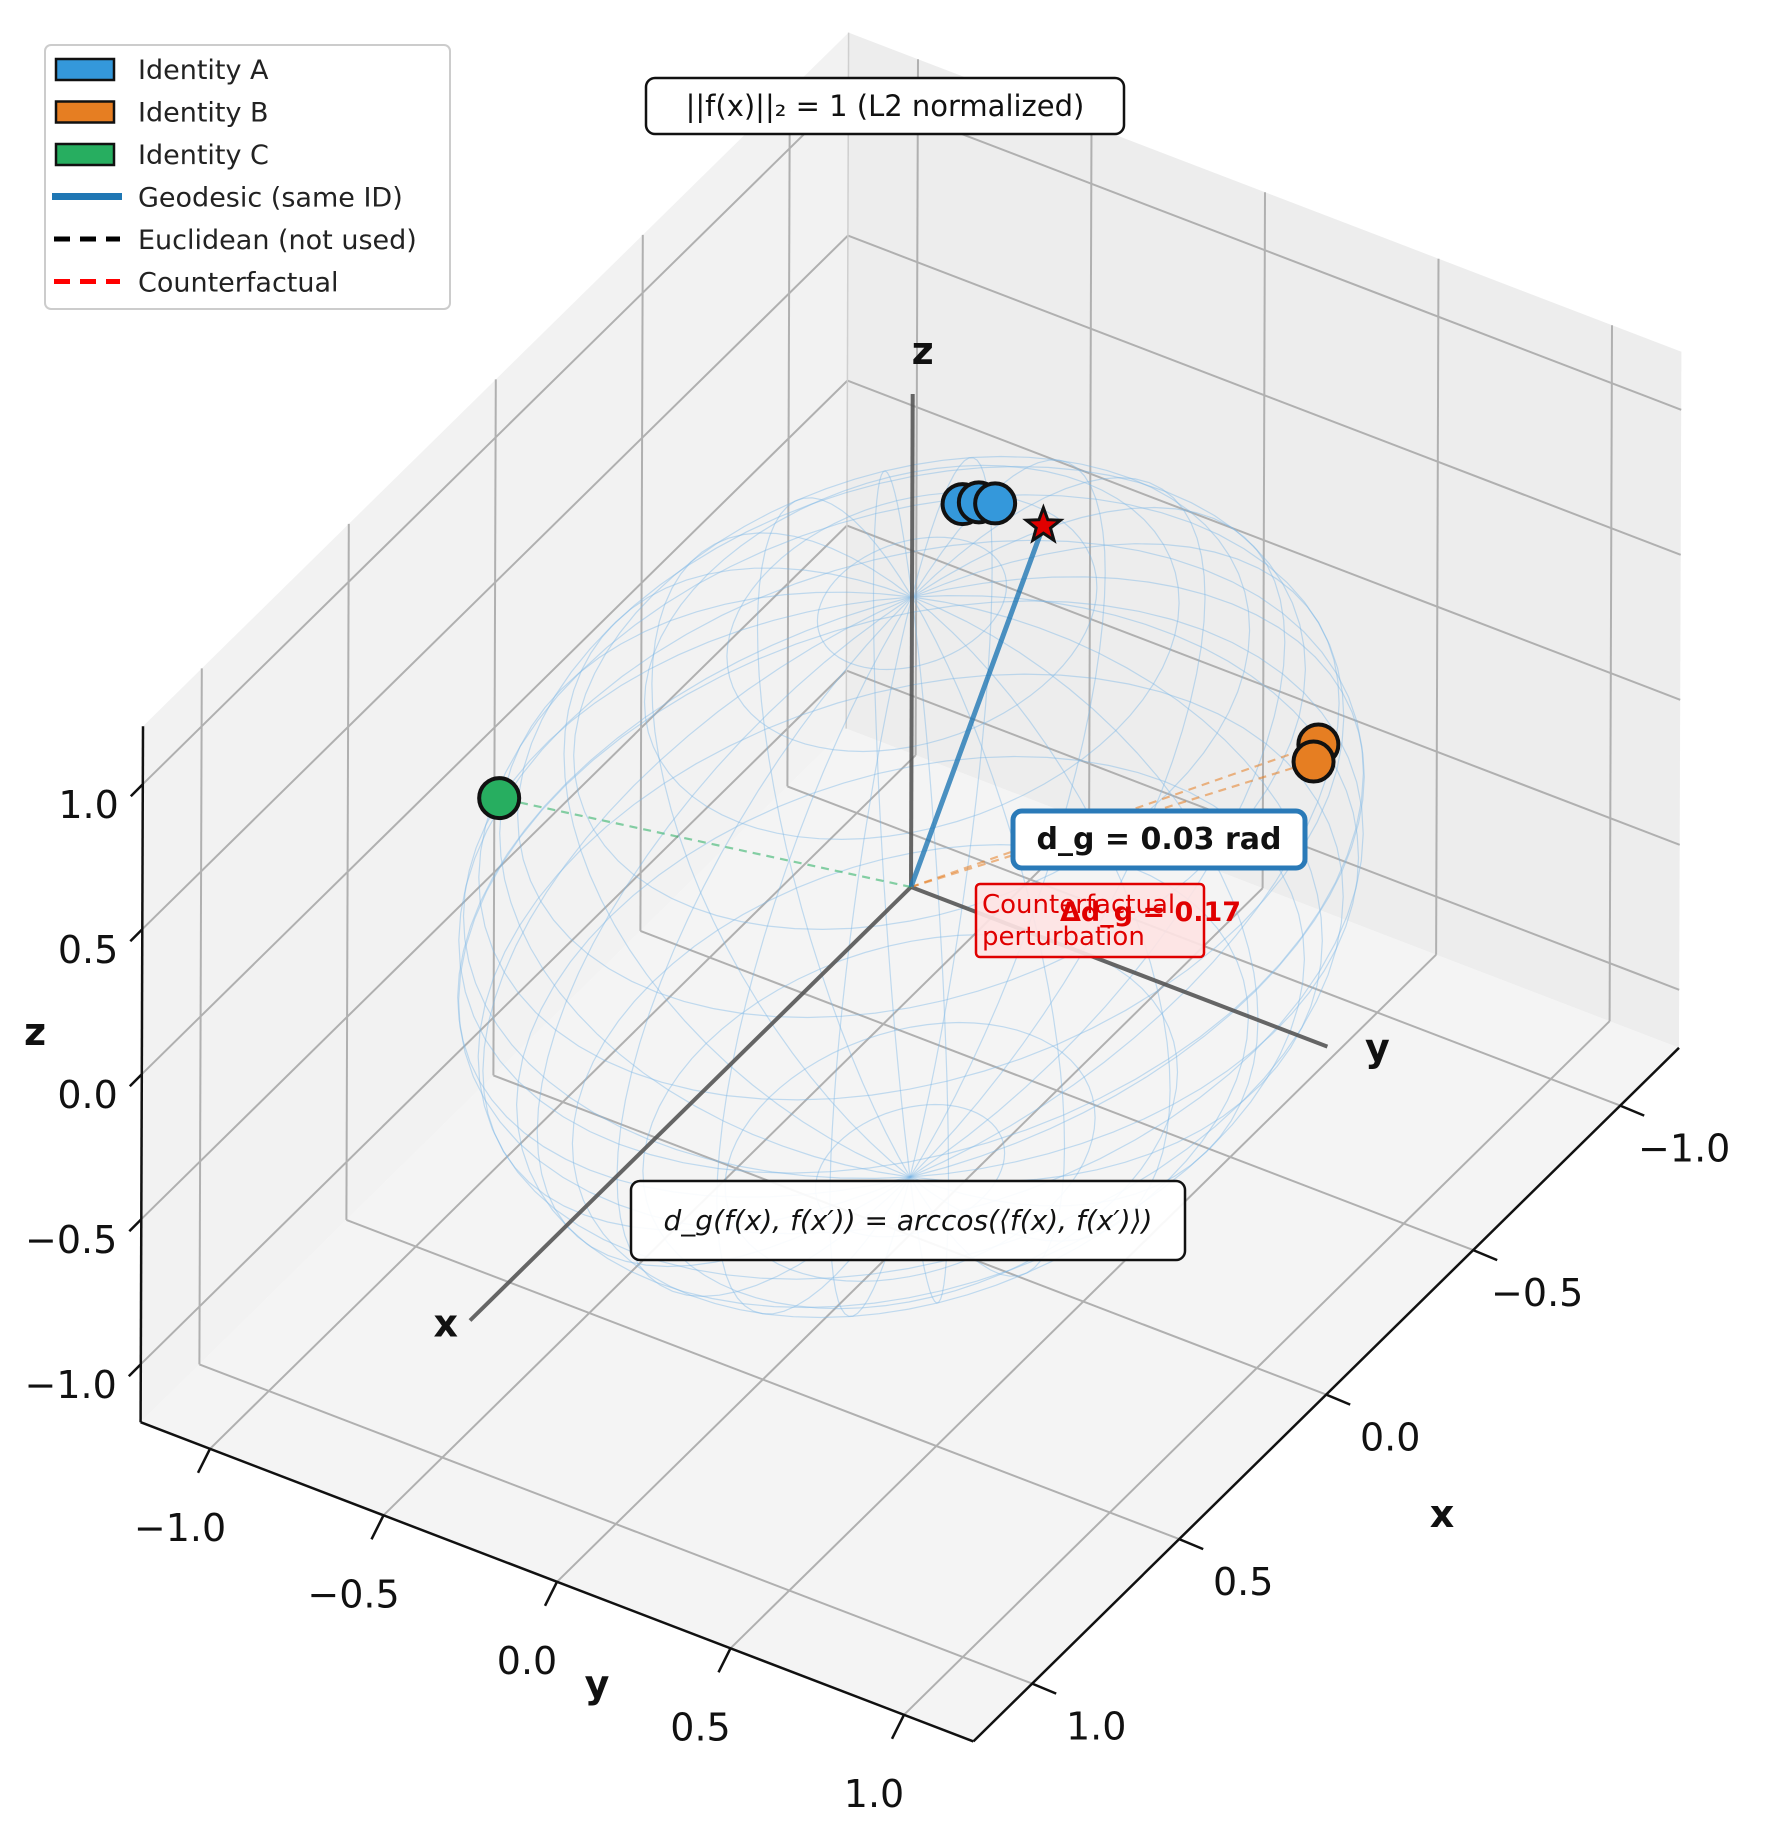  What do you see at coordinates (353, 1594) in the screenshot?
I see `y-tick-label: −0.5` at bounding box center [353, 1594].